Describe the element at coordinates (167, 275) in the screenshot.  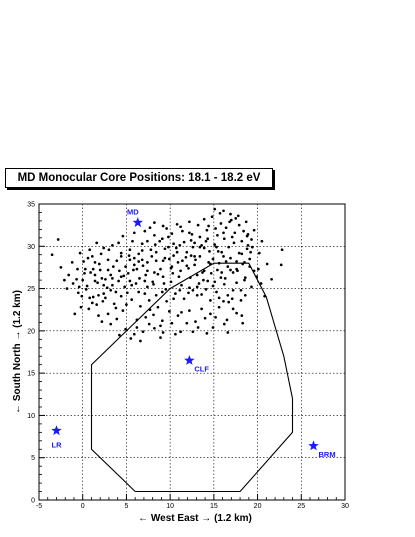
I see `data-points` at that location.